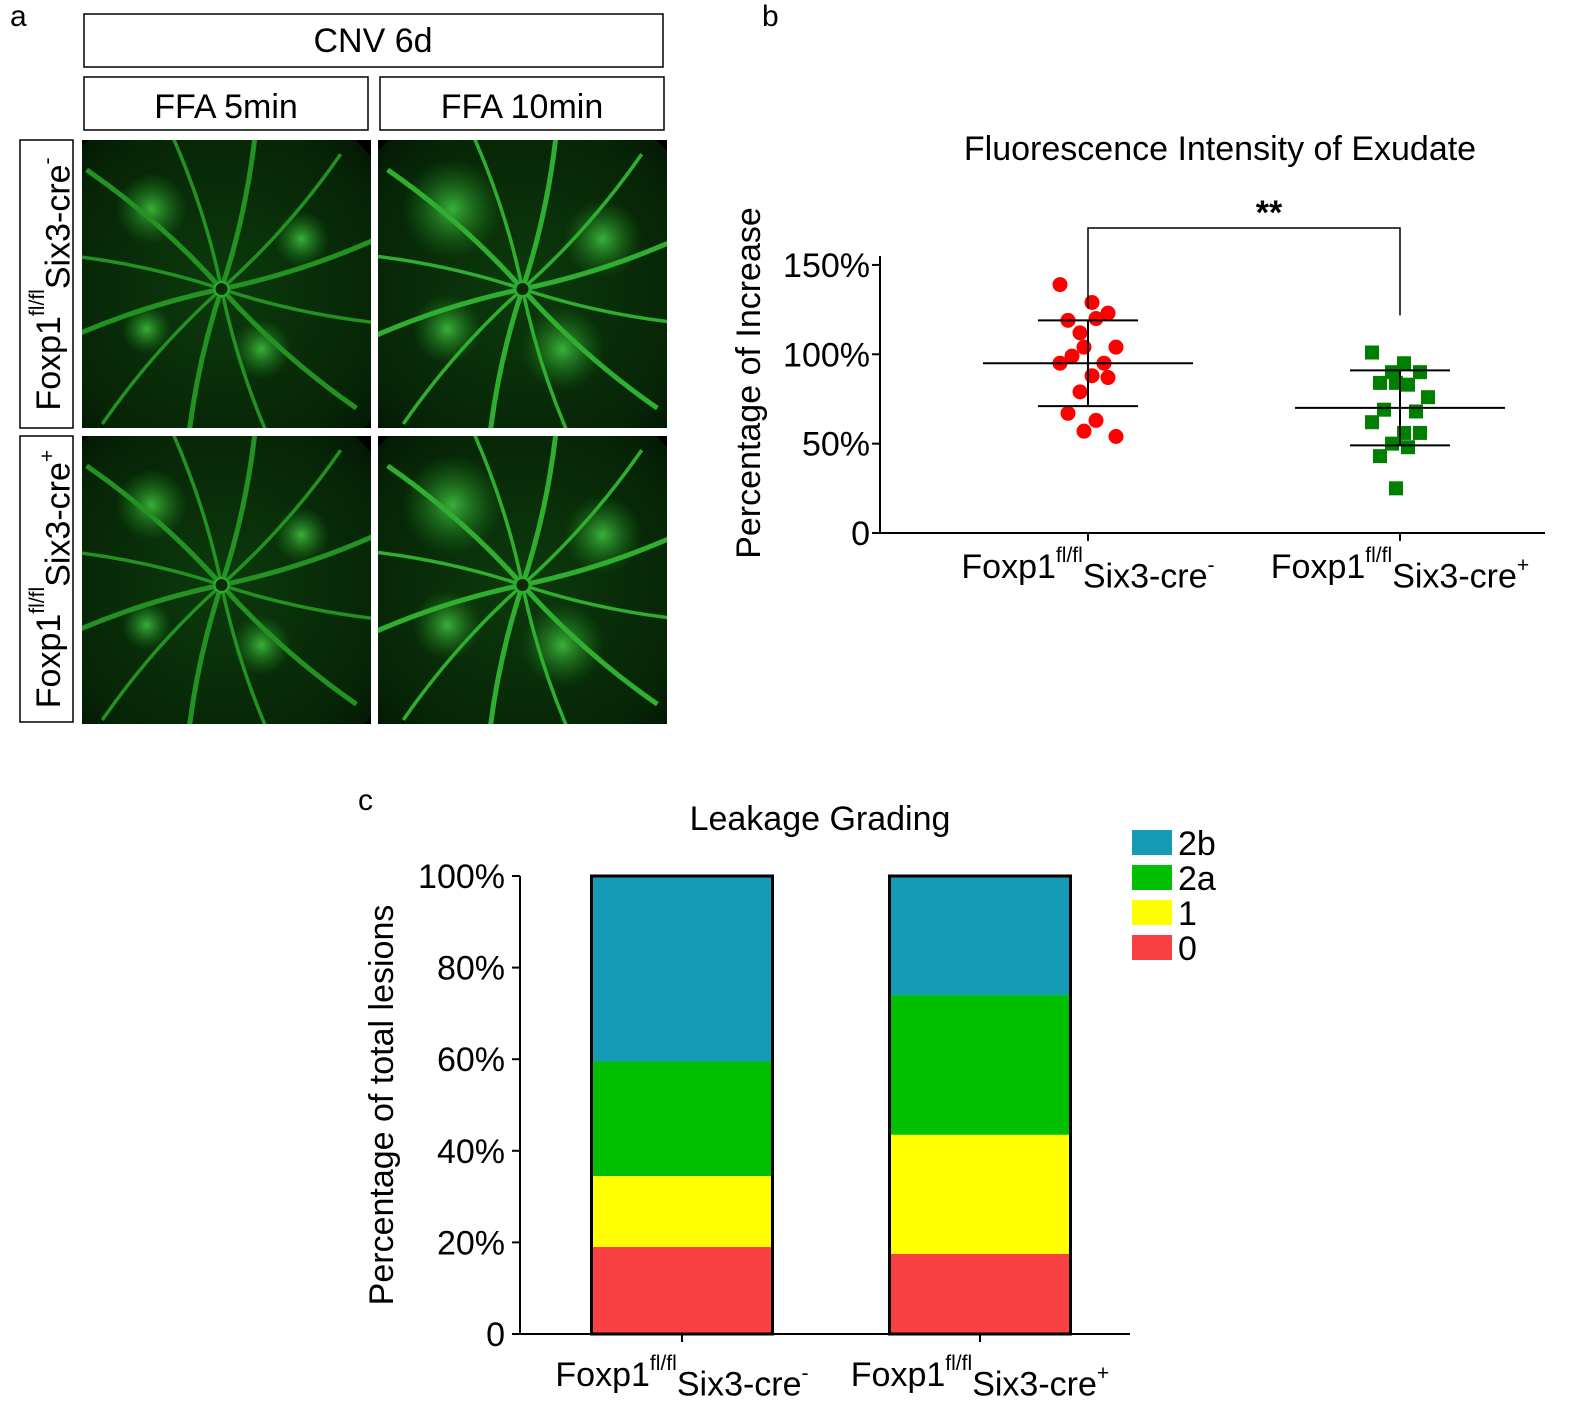 This screenshot has width=1594, height=1418. I want to click on row-label: Foxp1fl/flSix3-cre+, so click(52, 579).